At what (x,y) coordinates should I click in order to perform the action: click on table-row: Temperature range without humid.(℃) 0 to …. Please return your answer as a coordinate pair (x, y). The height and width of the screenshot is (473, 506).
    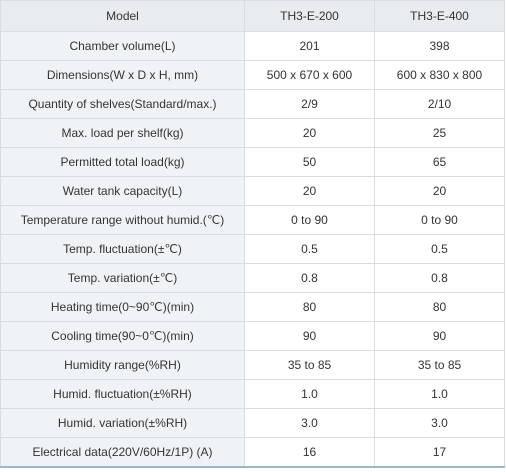
    Looking at the image, I should click on (252, 220).